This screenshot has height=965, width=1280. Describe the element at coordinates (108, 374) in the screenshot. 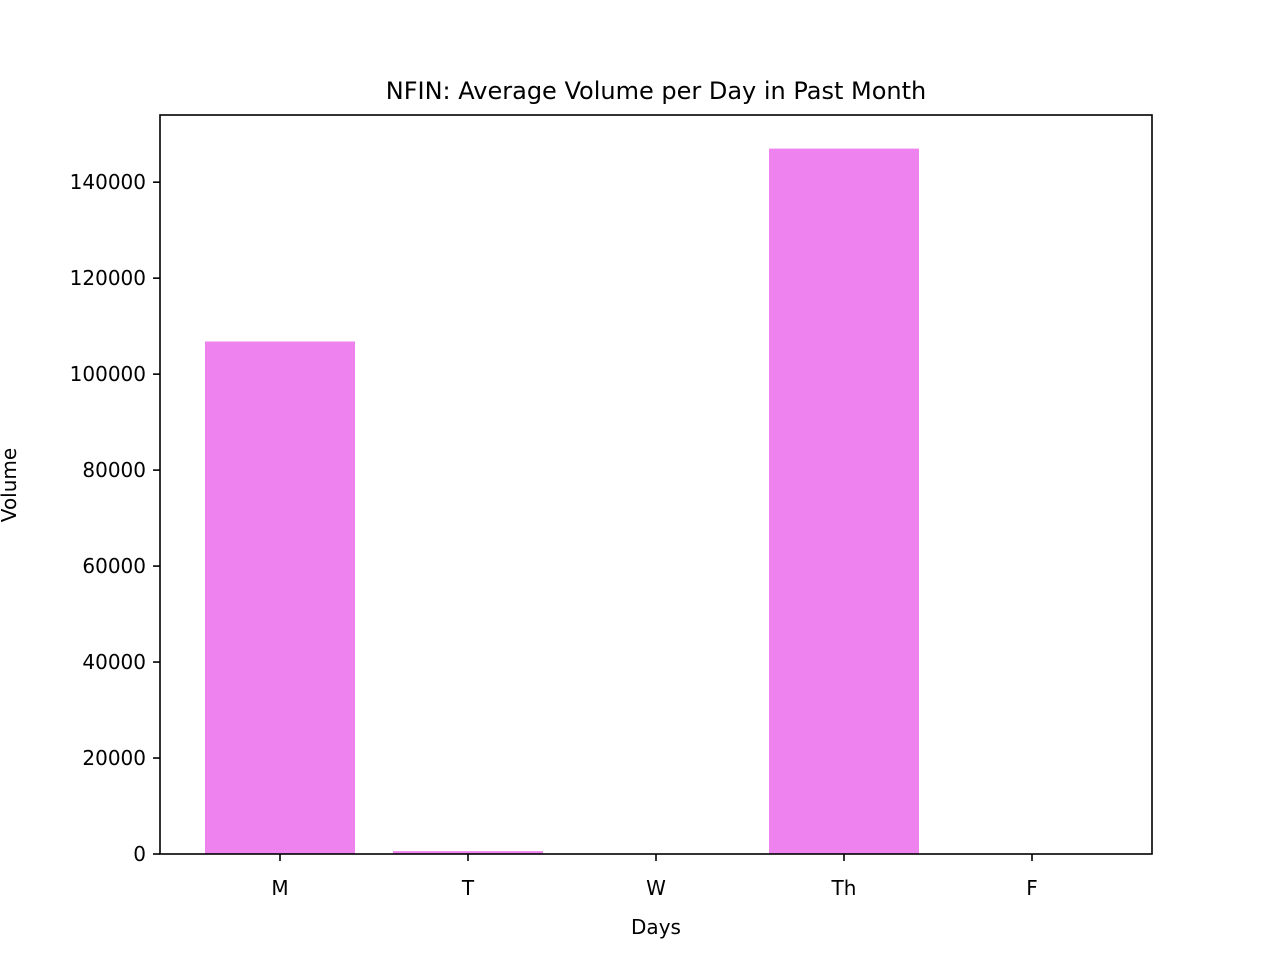

I see `y-tick-label: 100000` at that location.